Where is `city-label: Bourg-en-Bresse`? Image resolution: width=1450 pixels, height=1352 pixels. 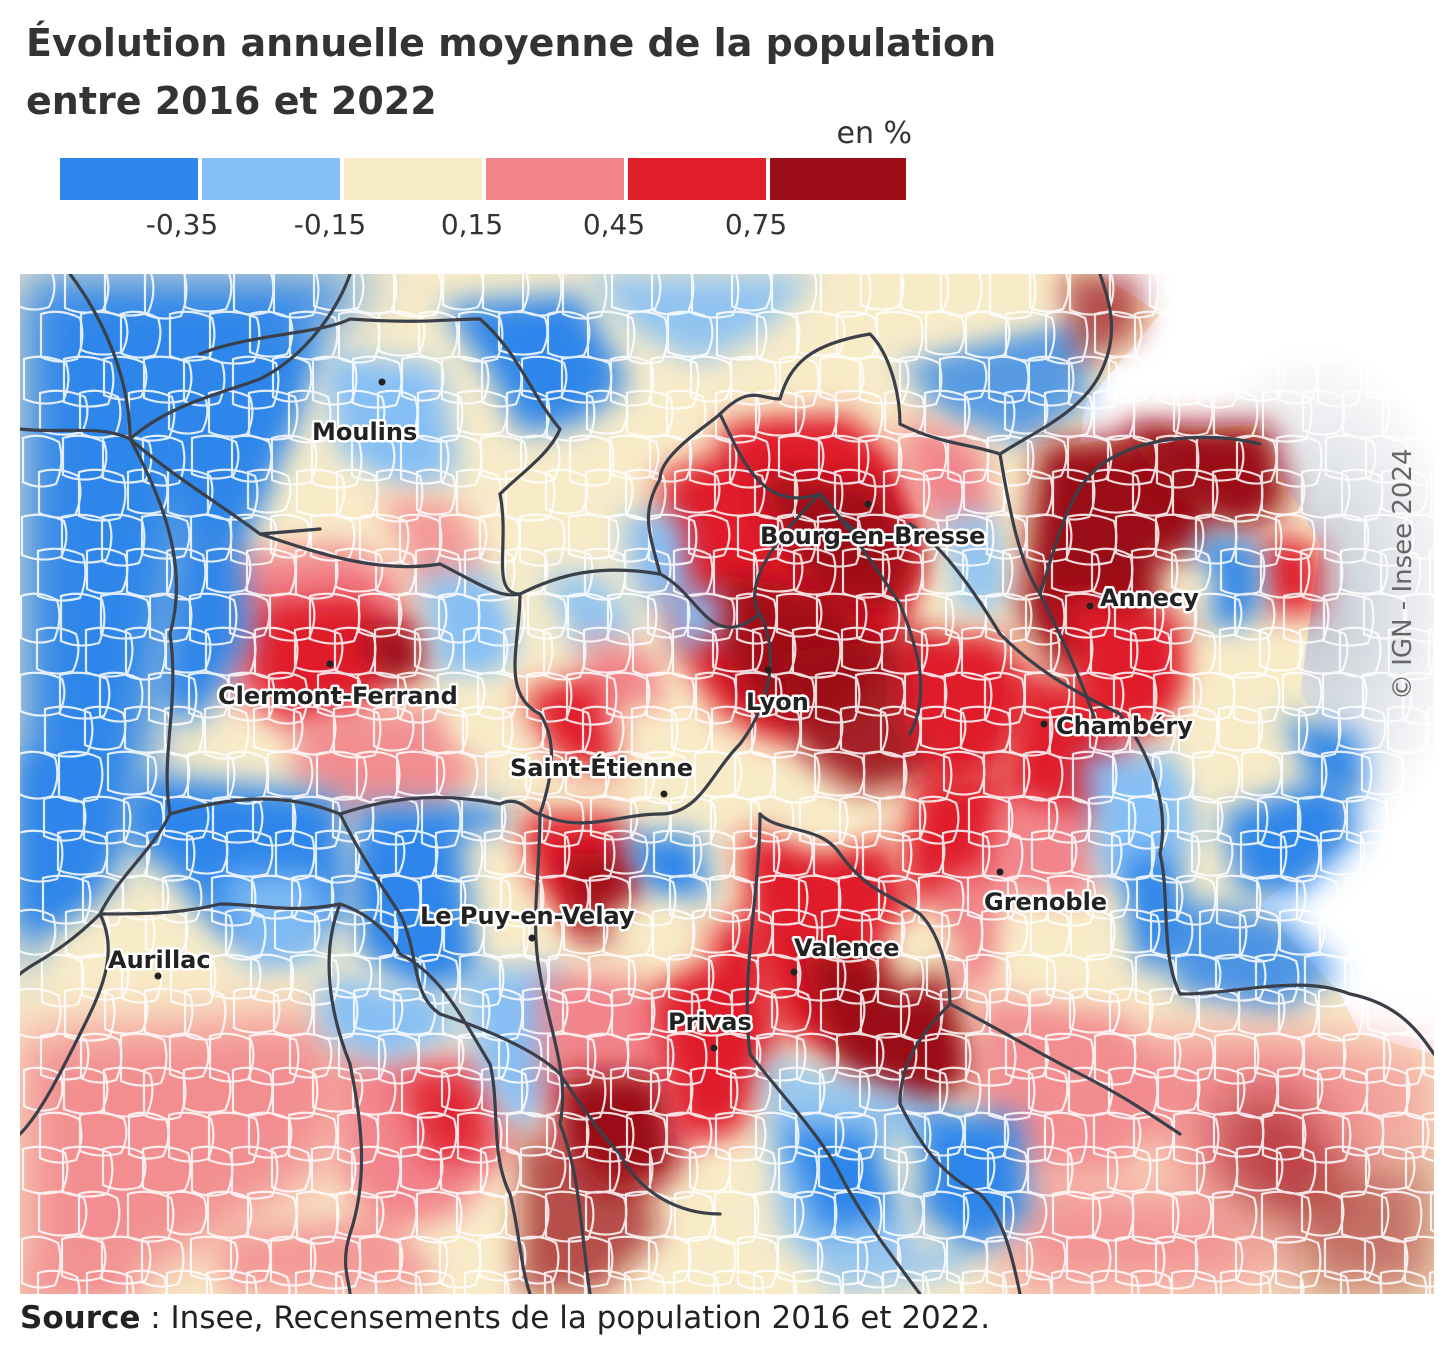
city-label: Bourg-en-Bresse is located at coordinates (872, 536).